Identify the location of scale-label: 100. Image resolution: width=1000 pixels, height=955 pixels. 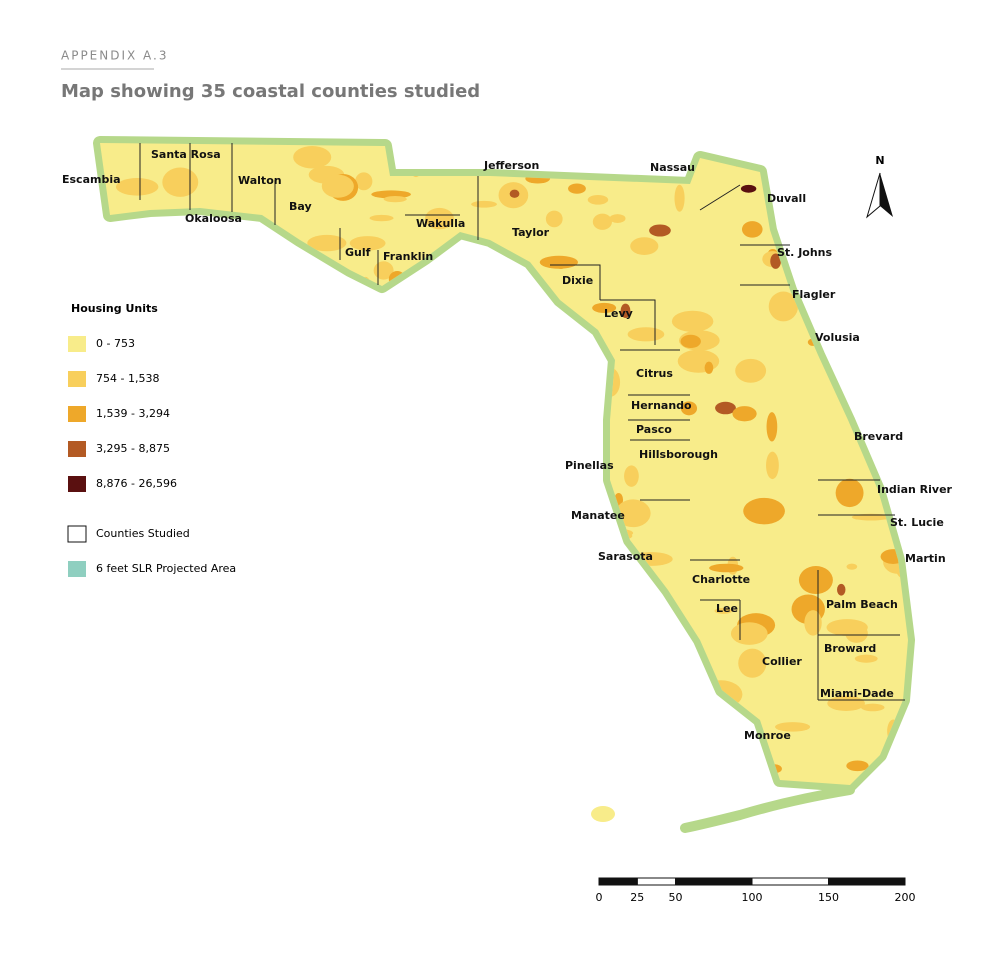
(752, 897).